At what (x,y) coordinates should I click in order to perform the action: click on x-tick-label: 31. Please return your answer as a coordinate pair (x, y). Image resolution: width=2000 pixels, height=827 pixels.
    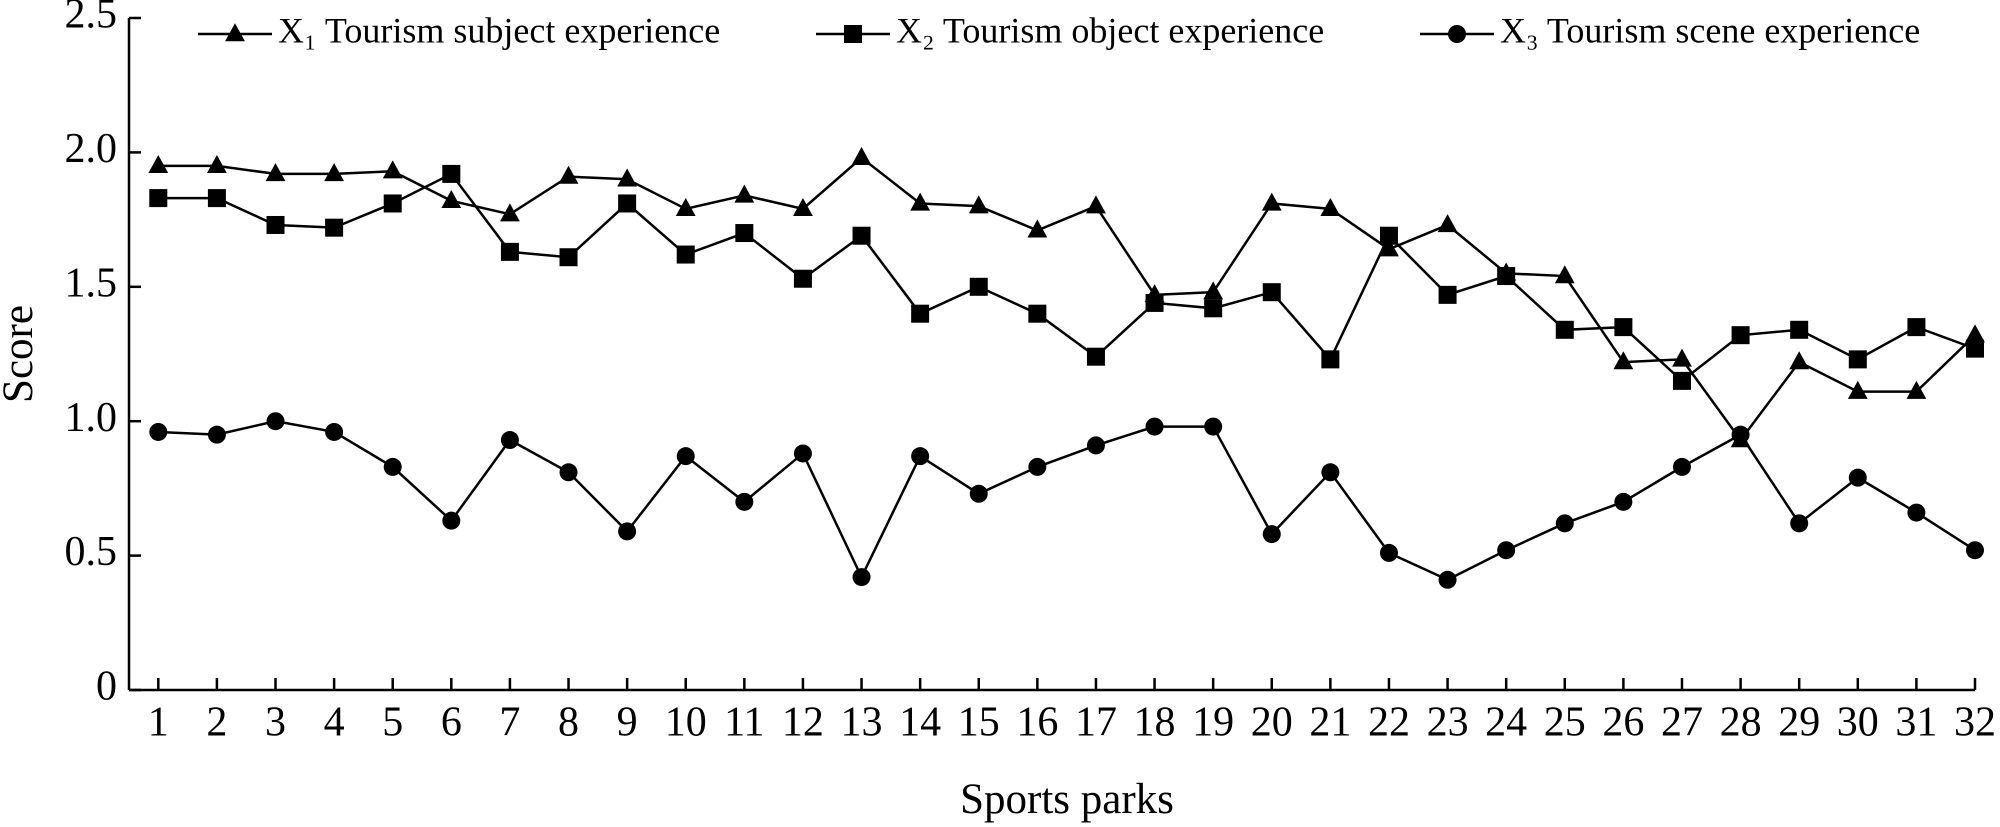
    Looking at the image, I should click on (1916, 723).